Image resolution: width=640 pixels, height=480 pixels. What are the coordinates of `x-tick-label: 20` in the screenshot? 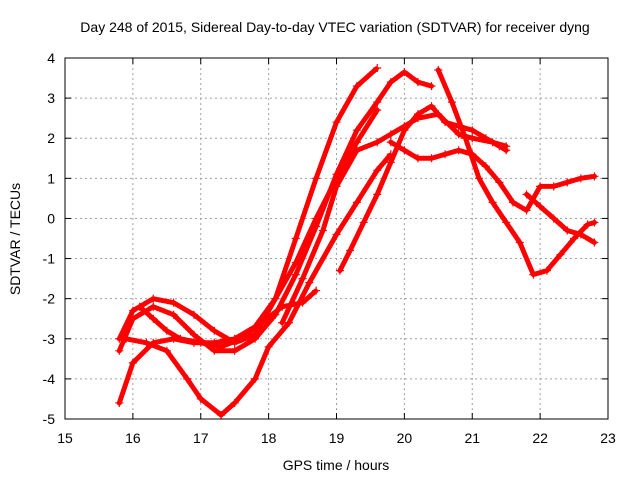 It's located at (405, 438).